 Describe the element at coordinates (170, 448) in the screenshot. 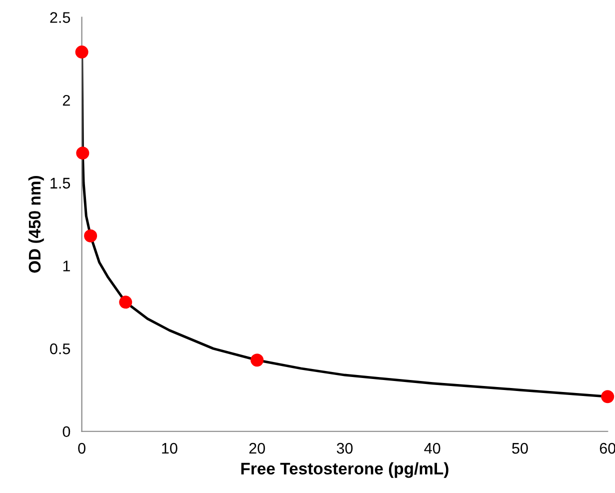

I see `x-tick-label: 10` at that location.